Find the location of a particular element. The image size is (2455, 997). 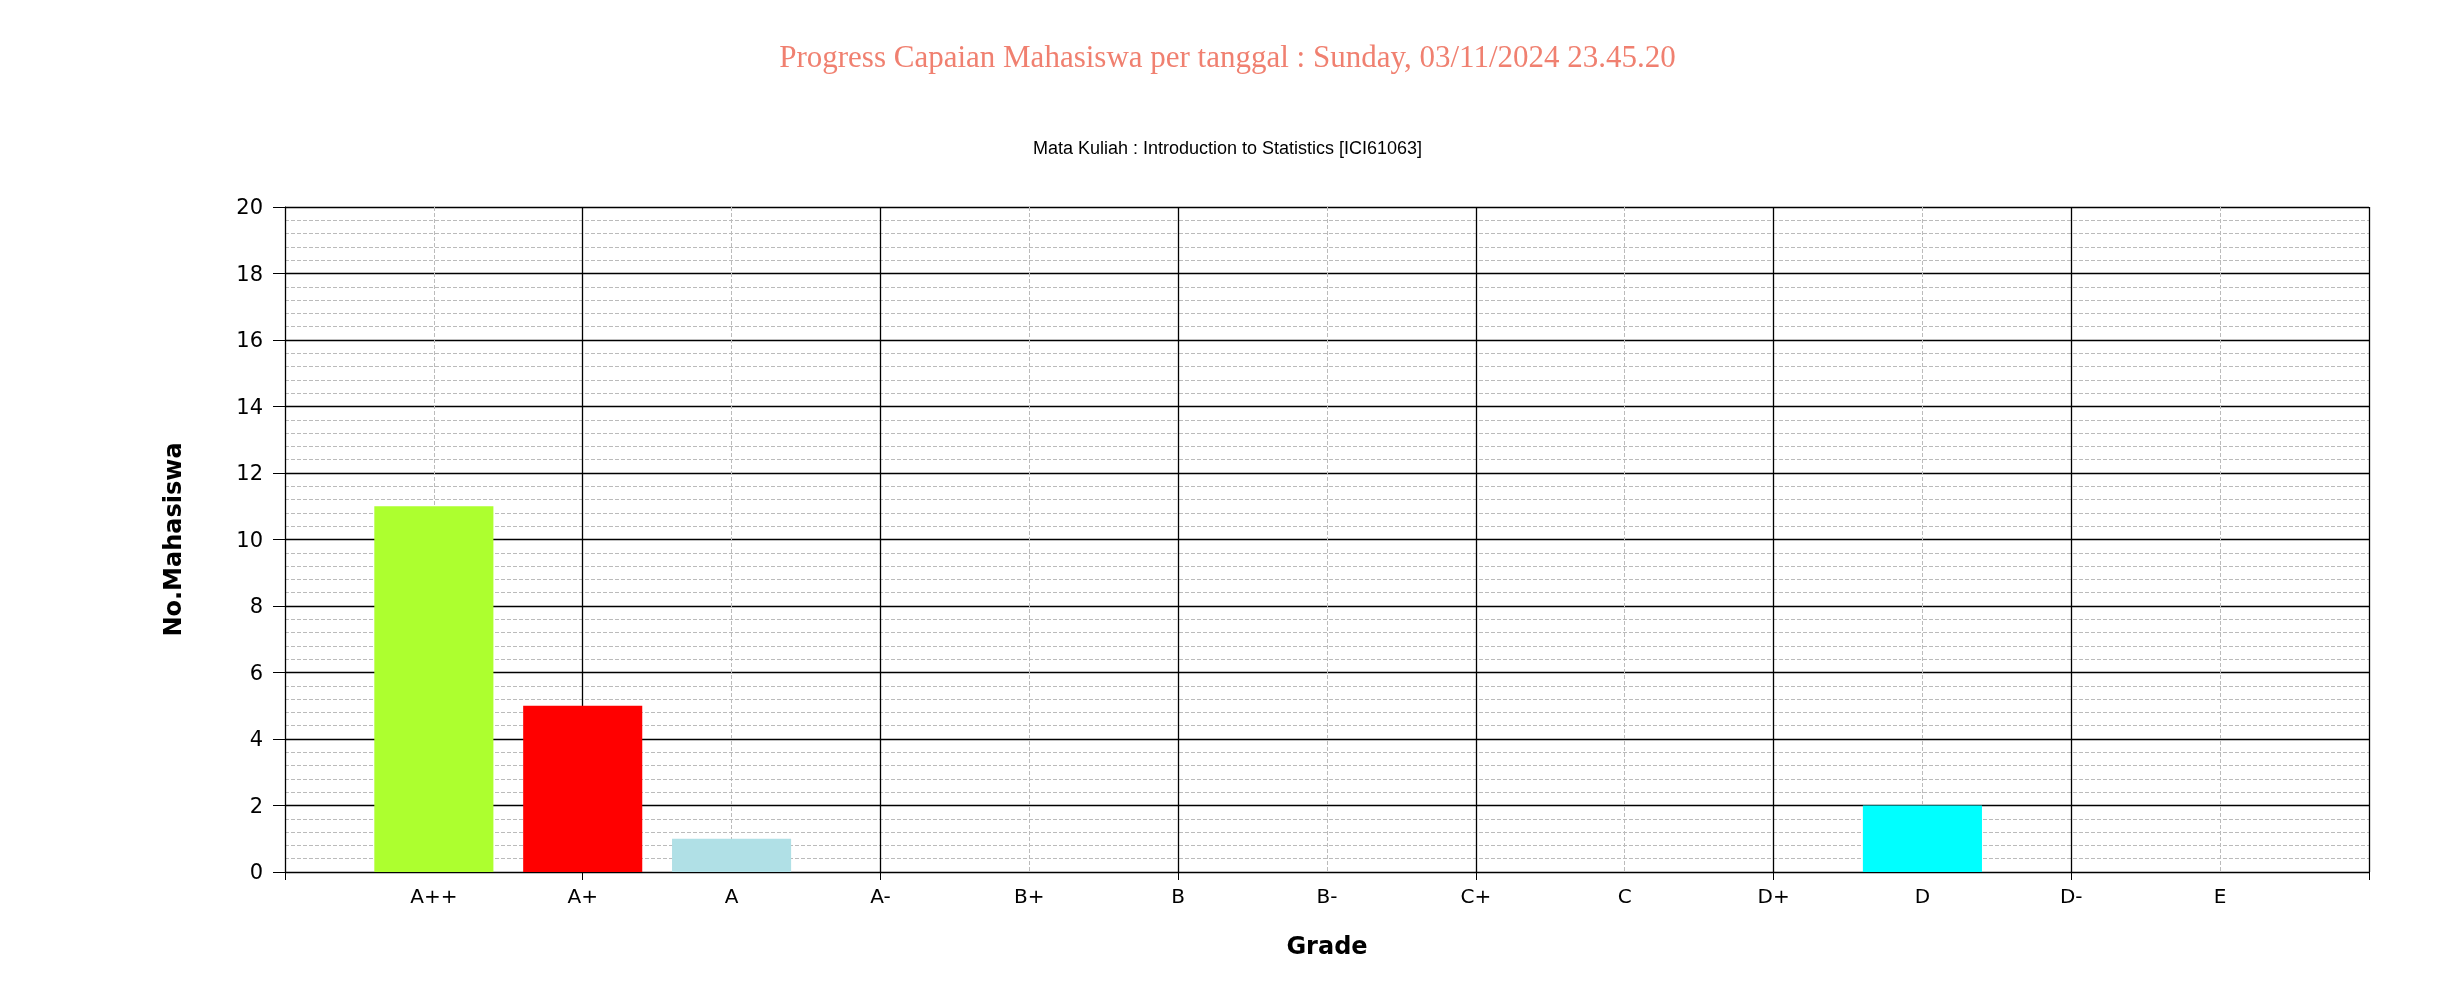

x-tick-label: D+ is located at coordinates (1773, 896).